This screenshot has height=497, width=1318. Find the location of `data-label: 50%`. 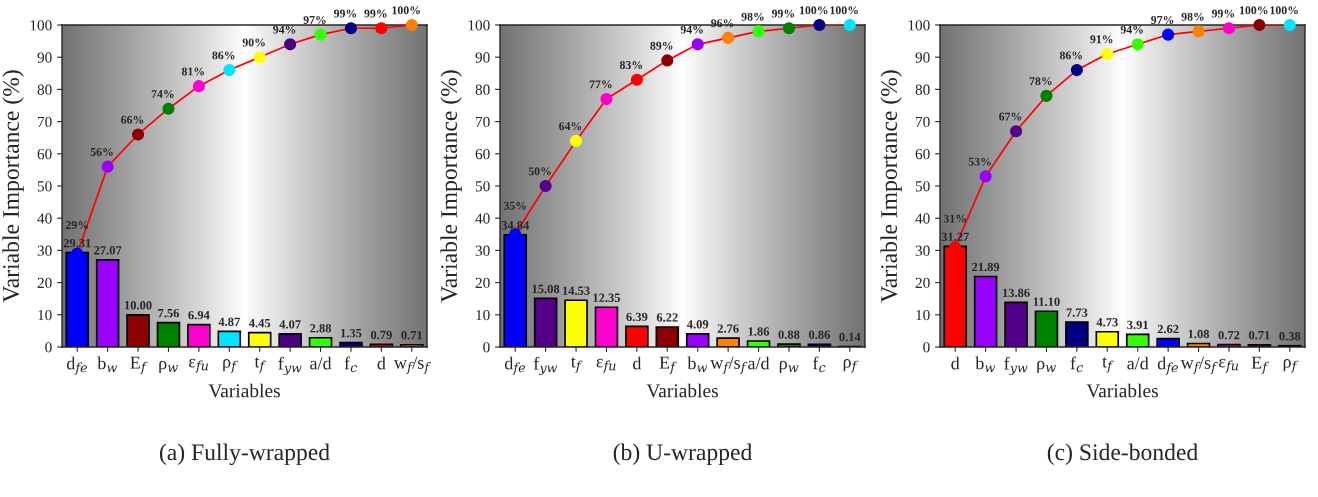

data-label: 50% is located at coordinates (539, 171).